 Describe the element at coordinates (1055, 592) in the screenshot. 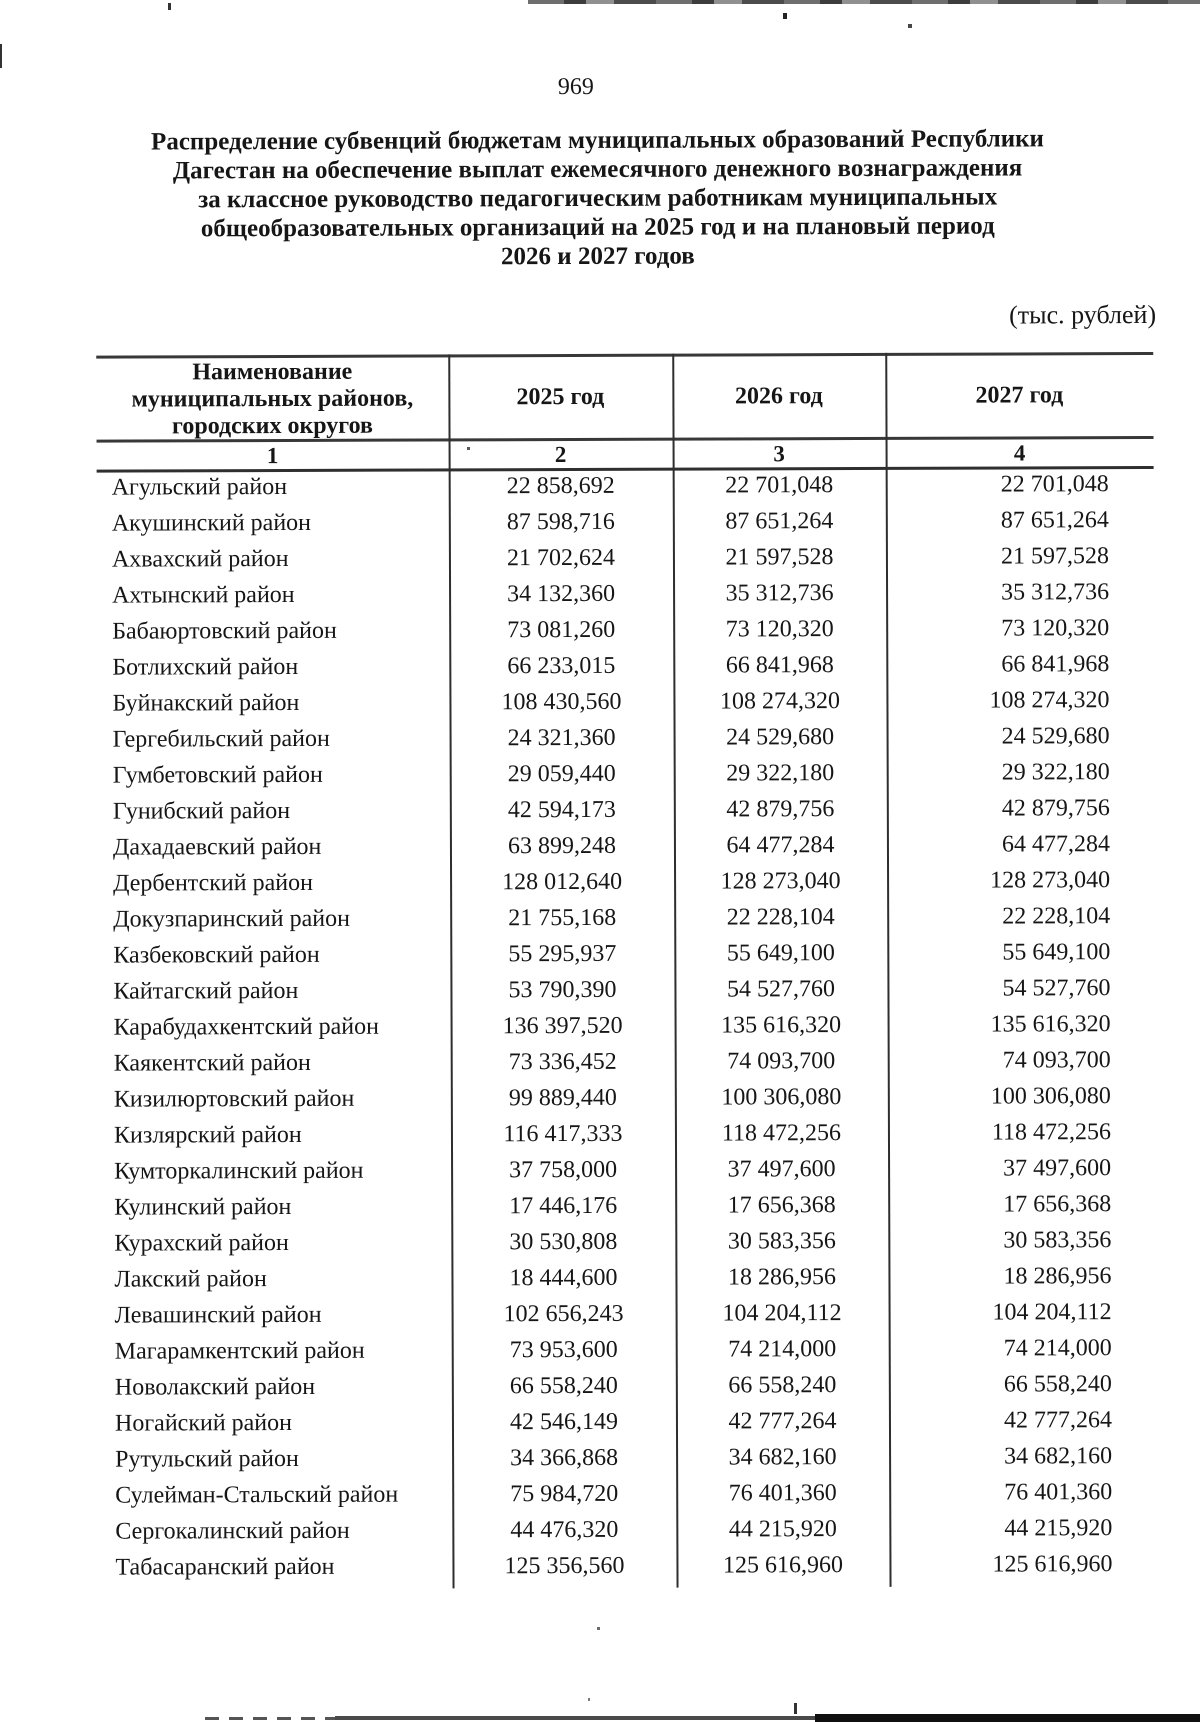

I see `amount-2027: 35 312,736` at that location.